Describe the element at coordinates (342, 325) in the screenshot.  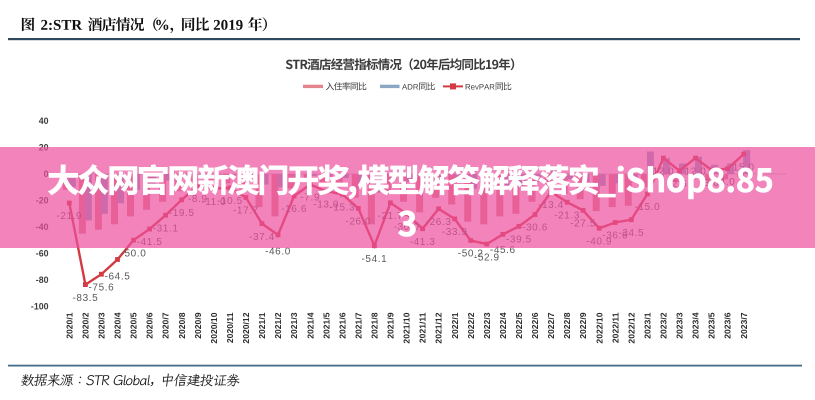
I see `svg-text: 2021/6` at that location.